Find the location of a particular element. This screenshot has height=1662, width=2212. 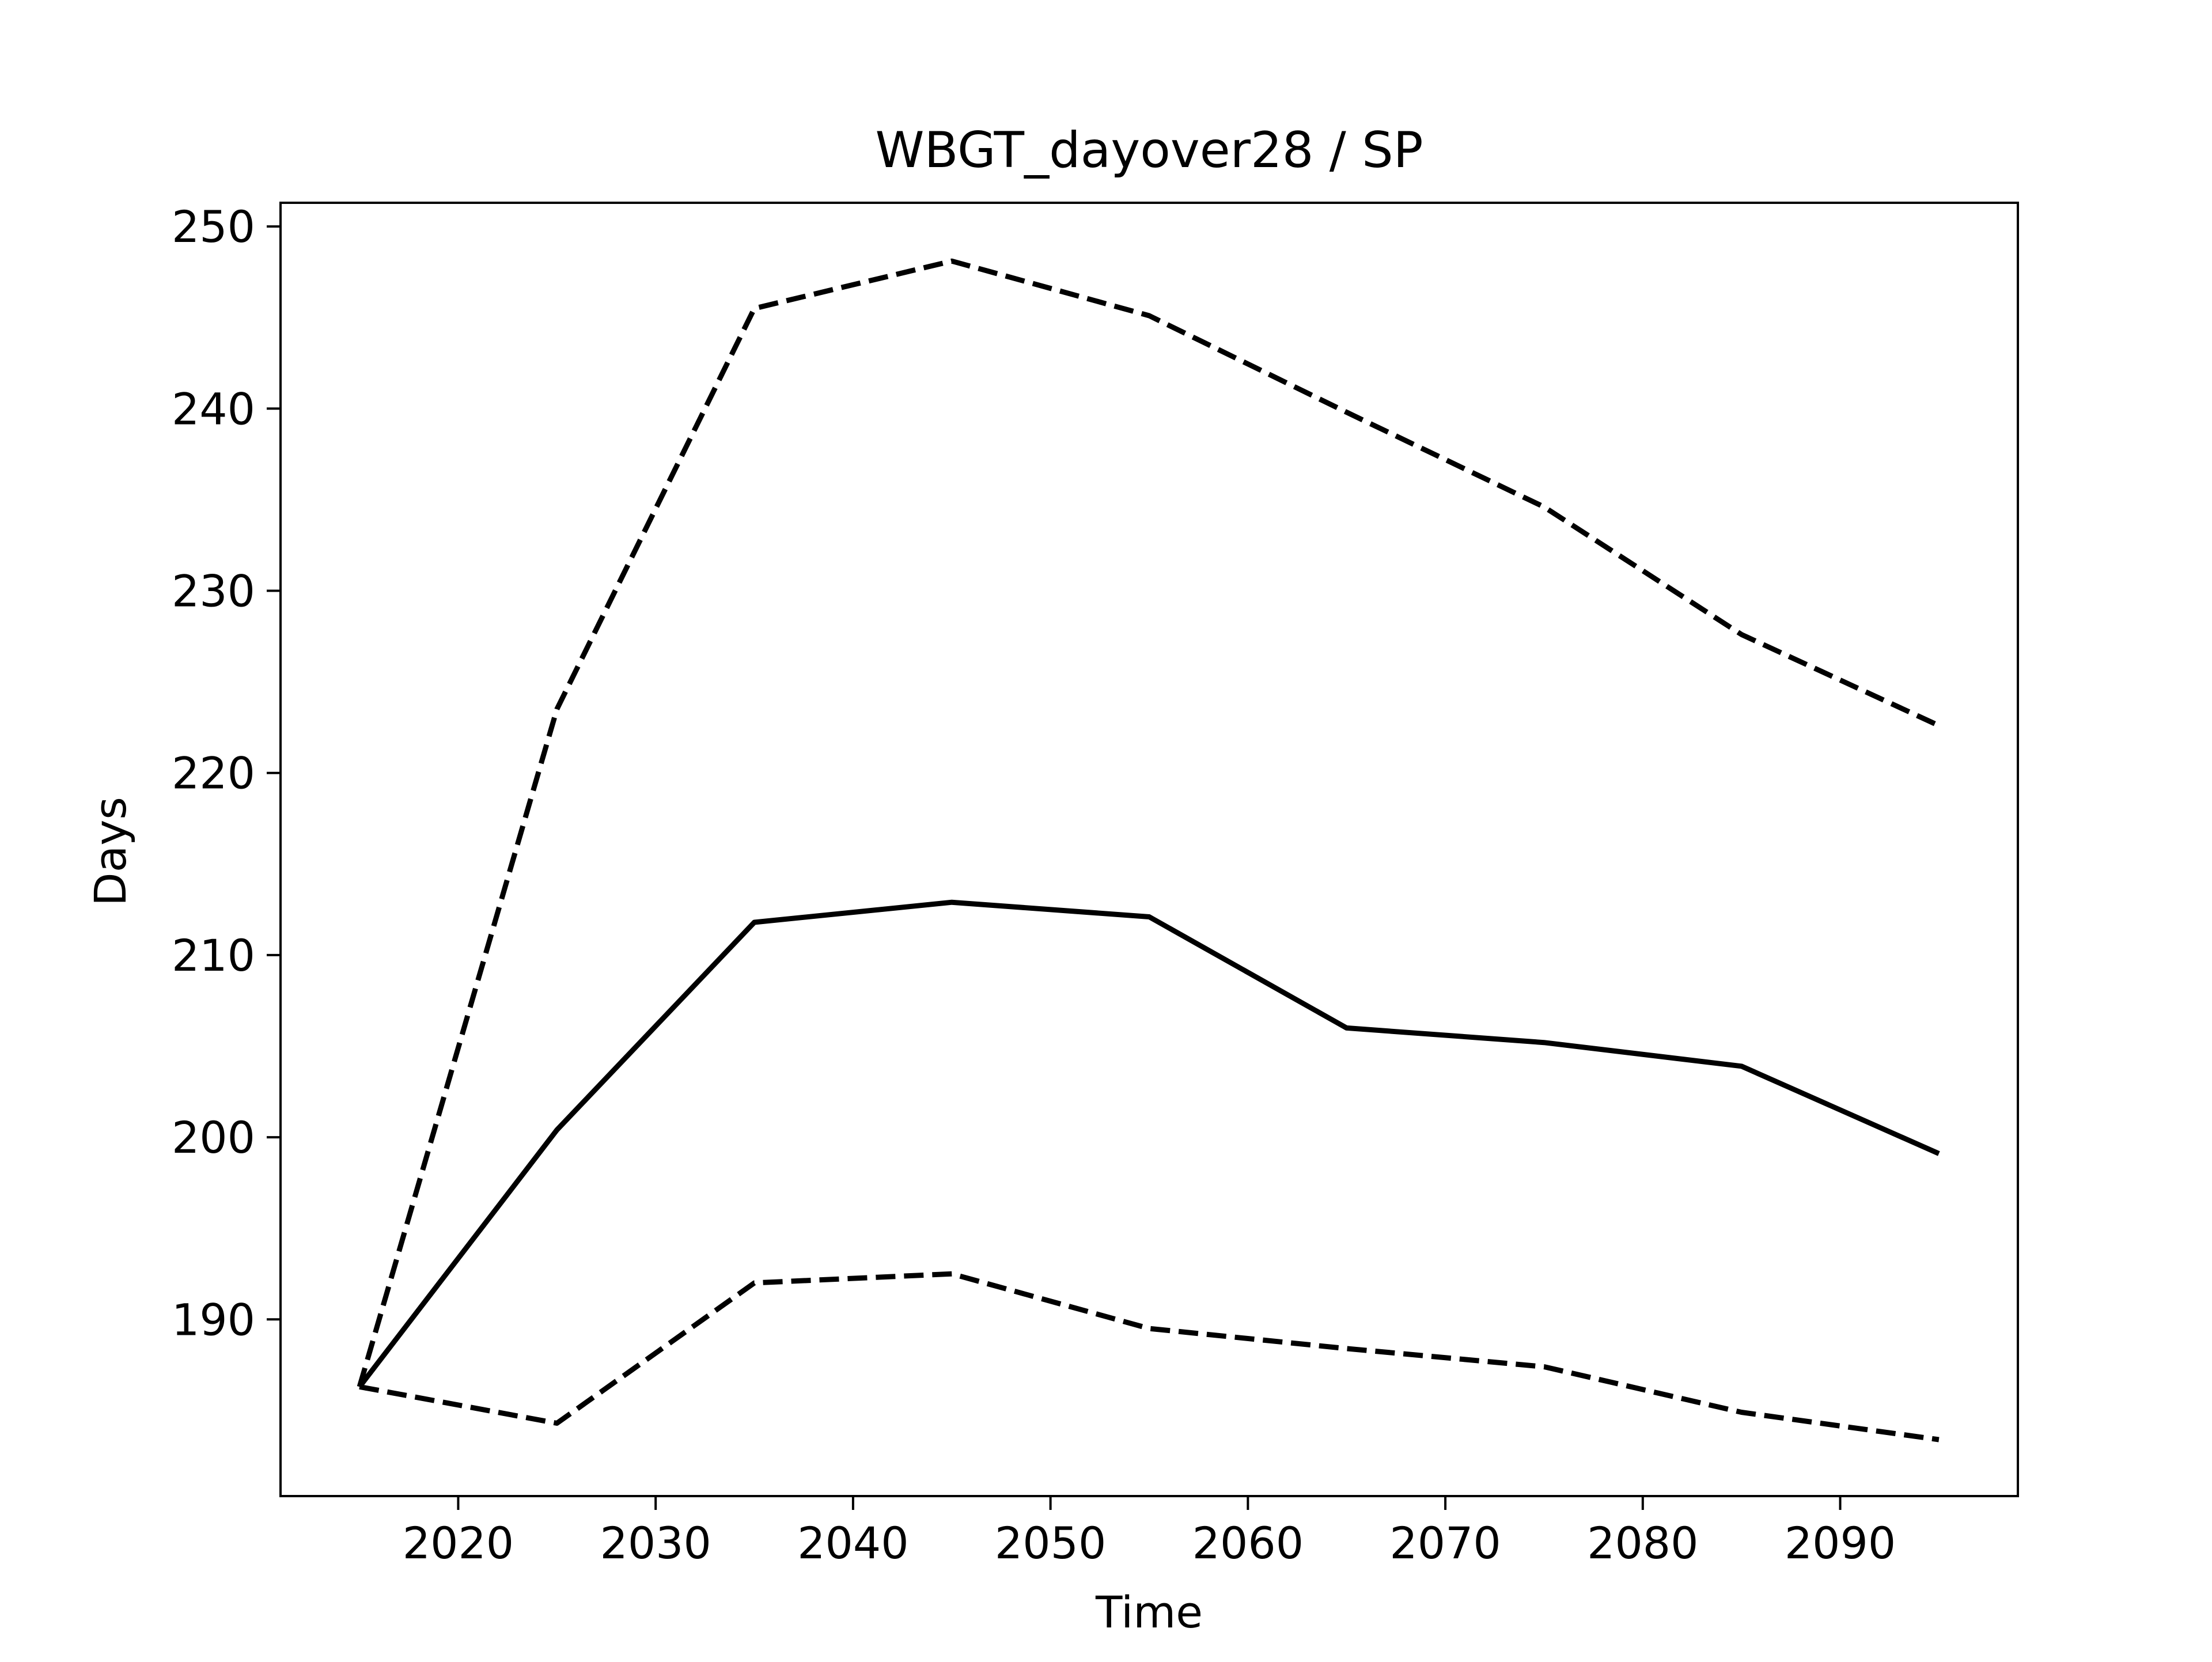

y-tick-label-240: 240 is located at coordinates (213, 409).